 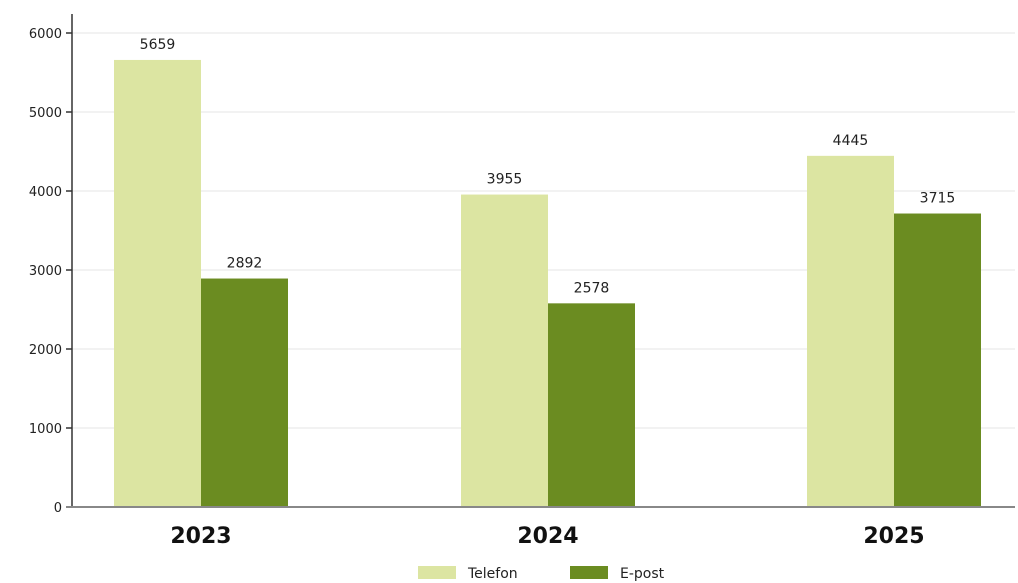 I want to click on data-label: 5659, so click(x=158, y=45).